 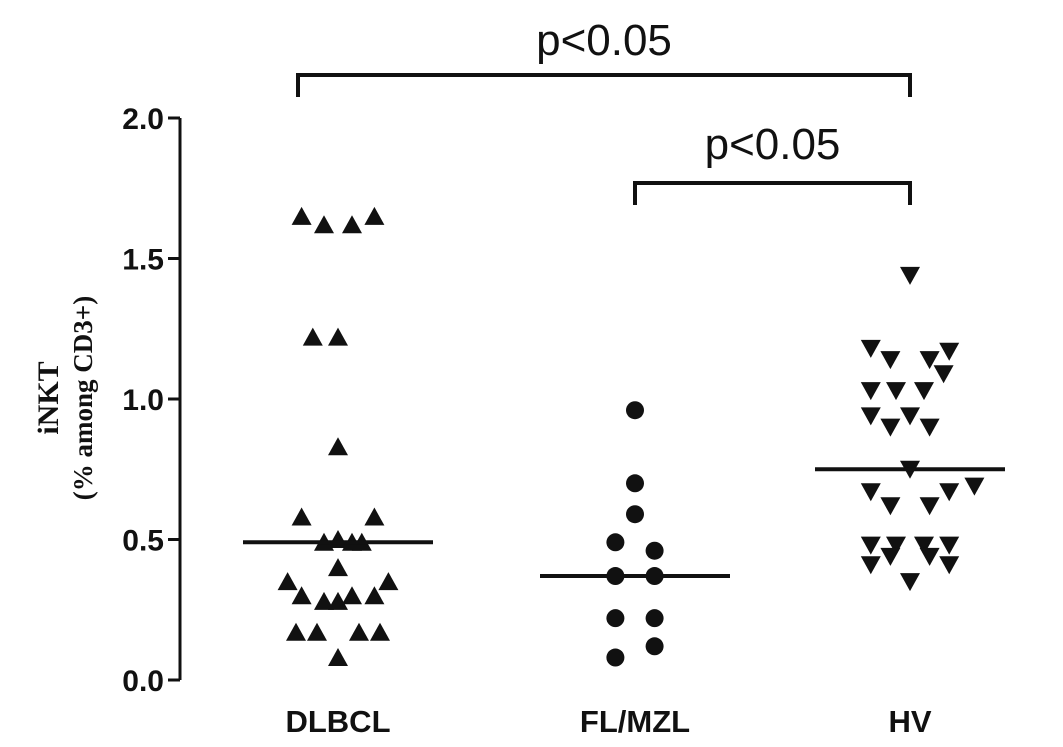 What do you see at coordinates (143, 119) in the screenshot?
I see `y-tick-label: 2.0` at bounding box center [143, 119].